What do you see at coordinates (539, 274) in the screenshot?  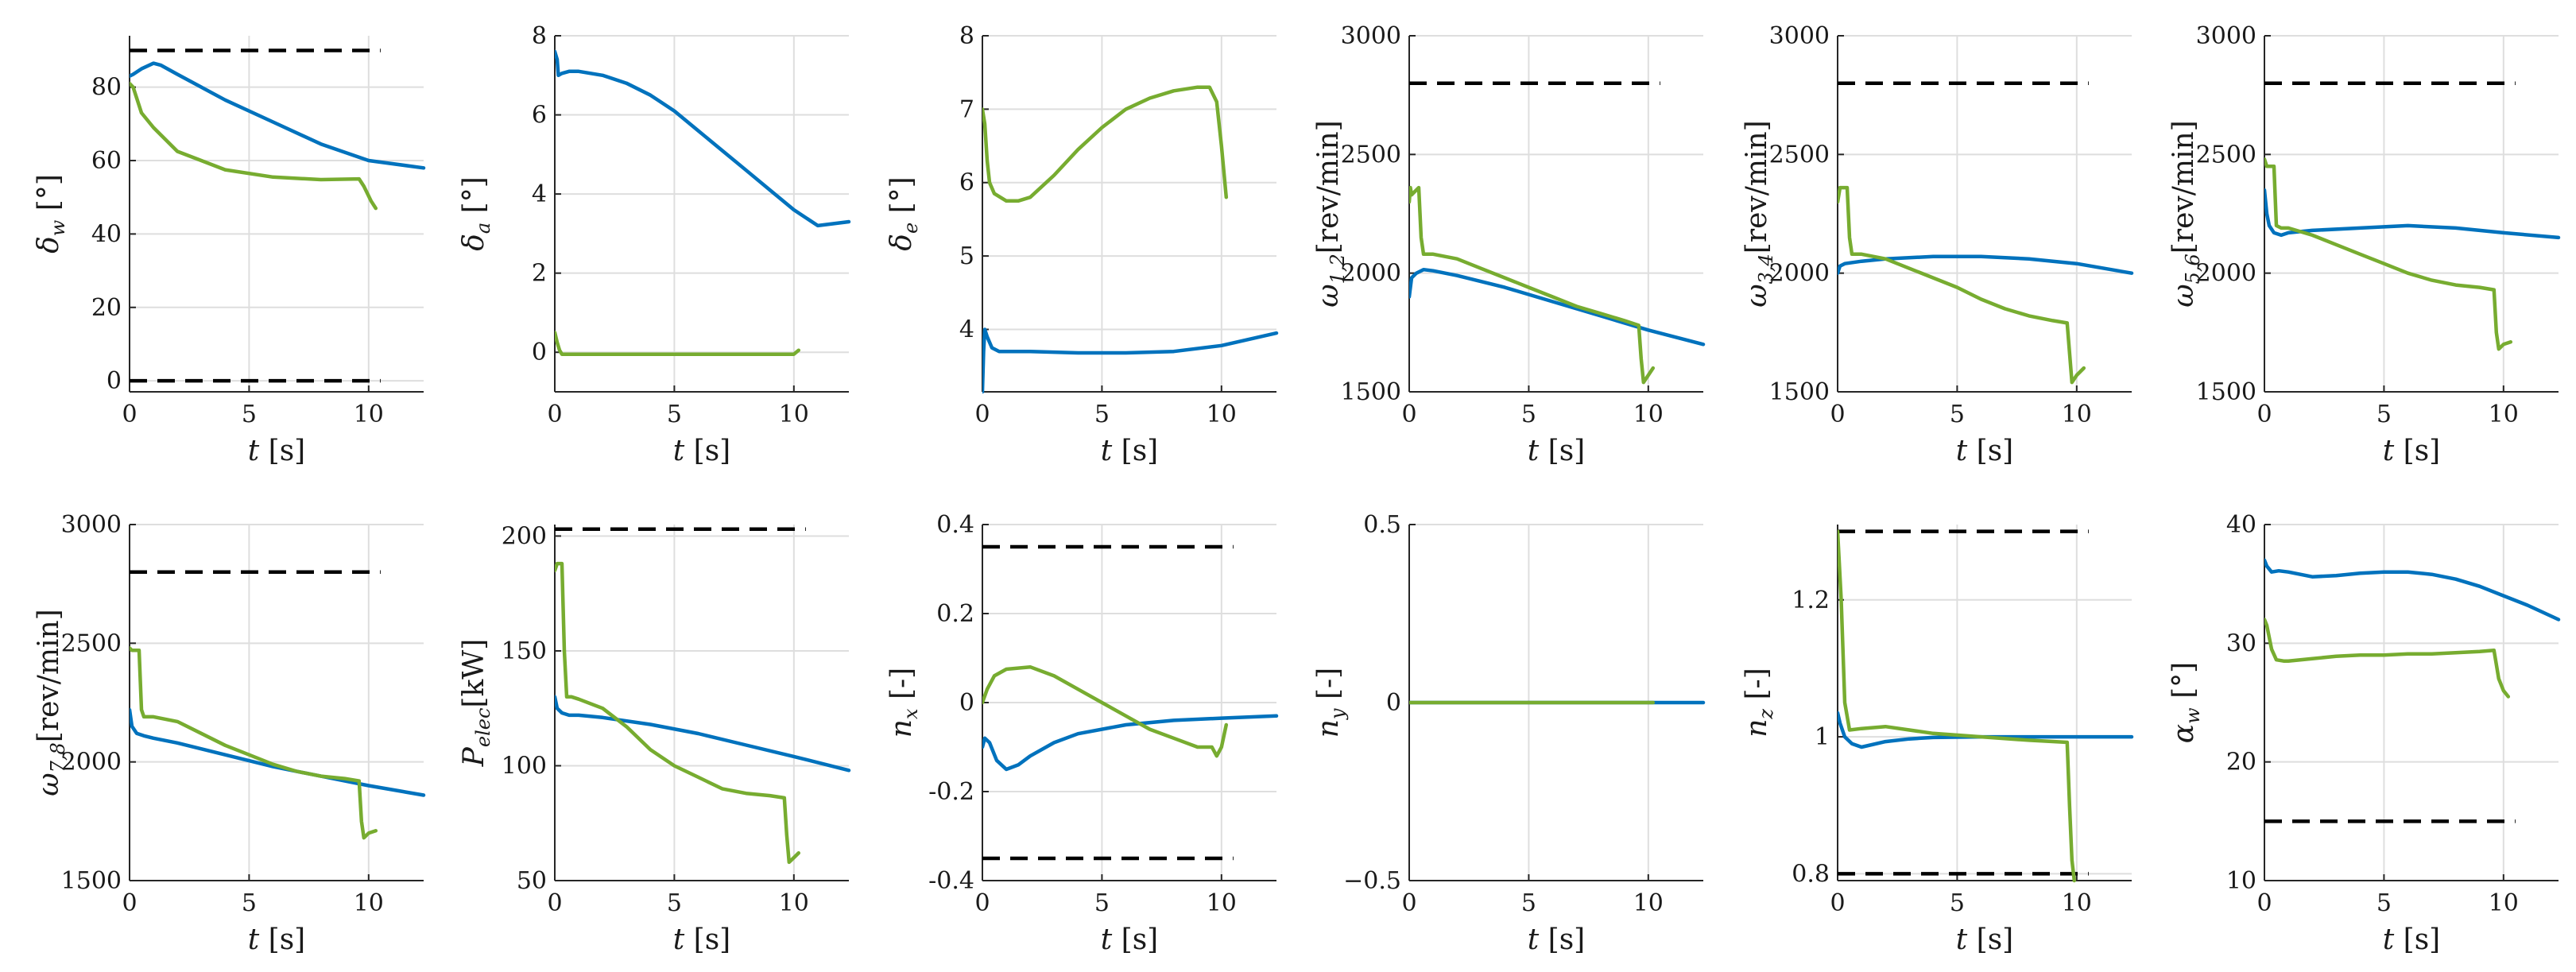 I see `y-tick-label: 2` at bounding box center [539, 274].